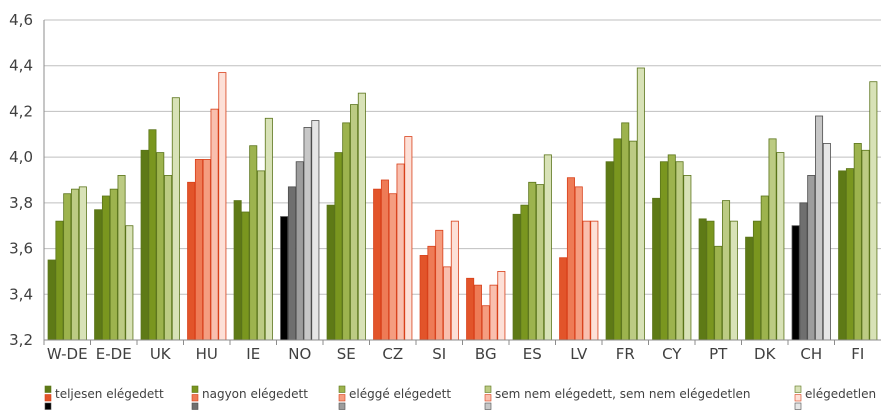 This screenshot has height=412, width=881. Describe the element at coordinates (21, 249) in the screenshot. I see `y-tick-label: 3,6` at that location.